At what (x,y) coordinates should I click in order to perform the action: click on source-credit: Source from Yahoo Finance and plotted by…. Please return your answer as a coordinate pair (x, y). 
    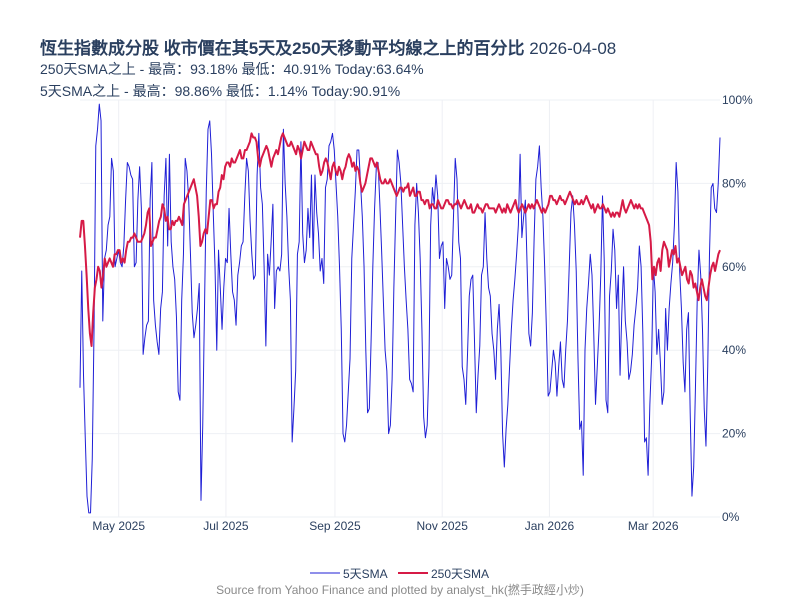
    Looking at the image, I should click on (400, 590).